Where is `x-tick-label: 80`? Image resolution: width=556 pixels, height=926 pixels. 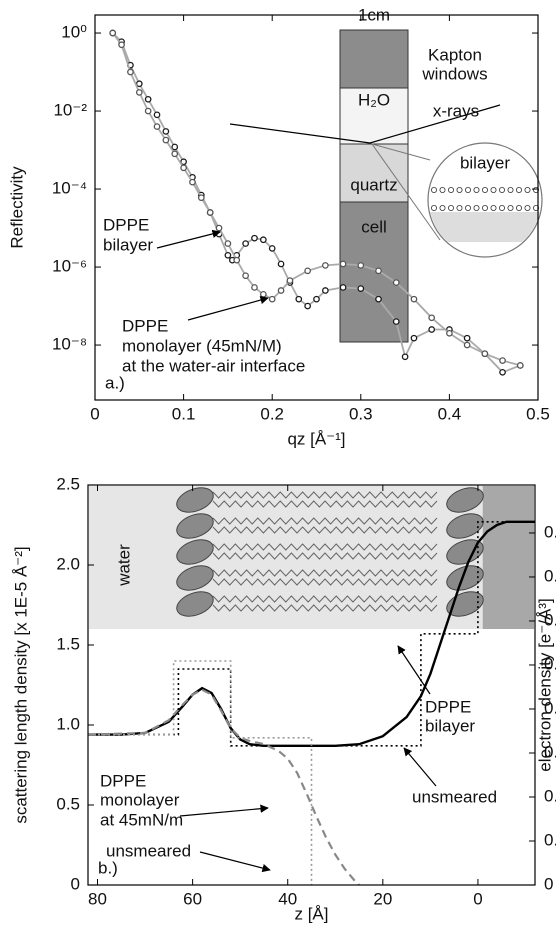
x-tick-label: 80 is located at coordinates (97, 898).